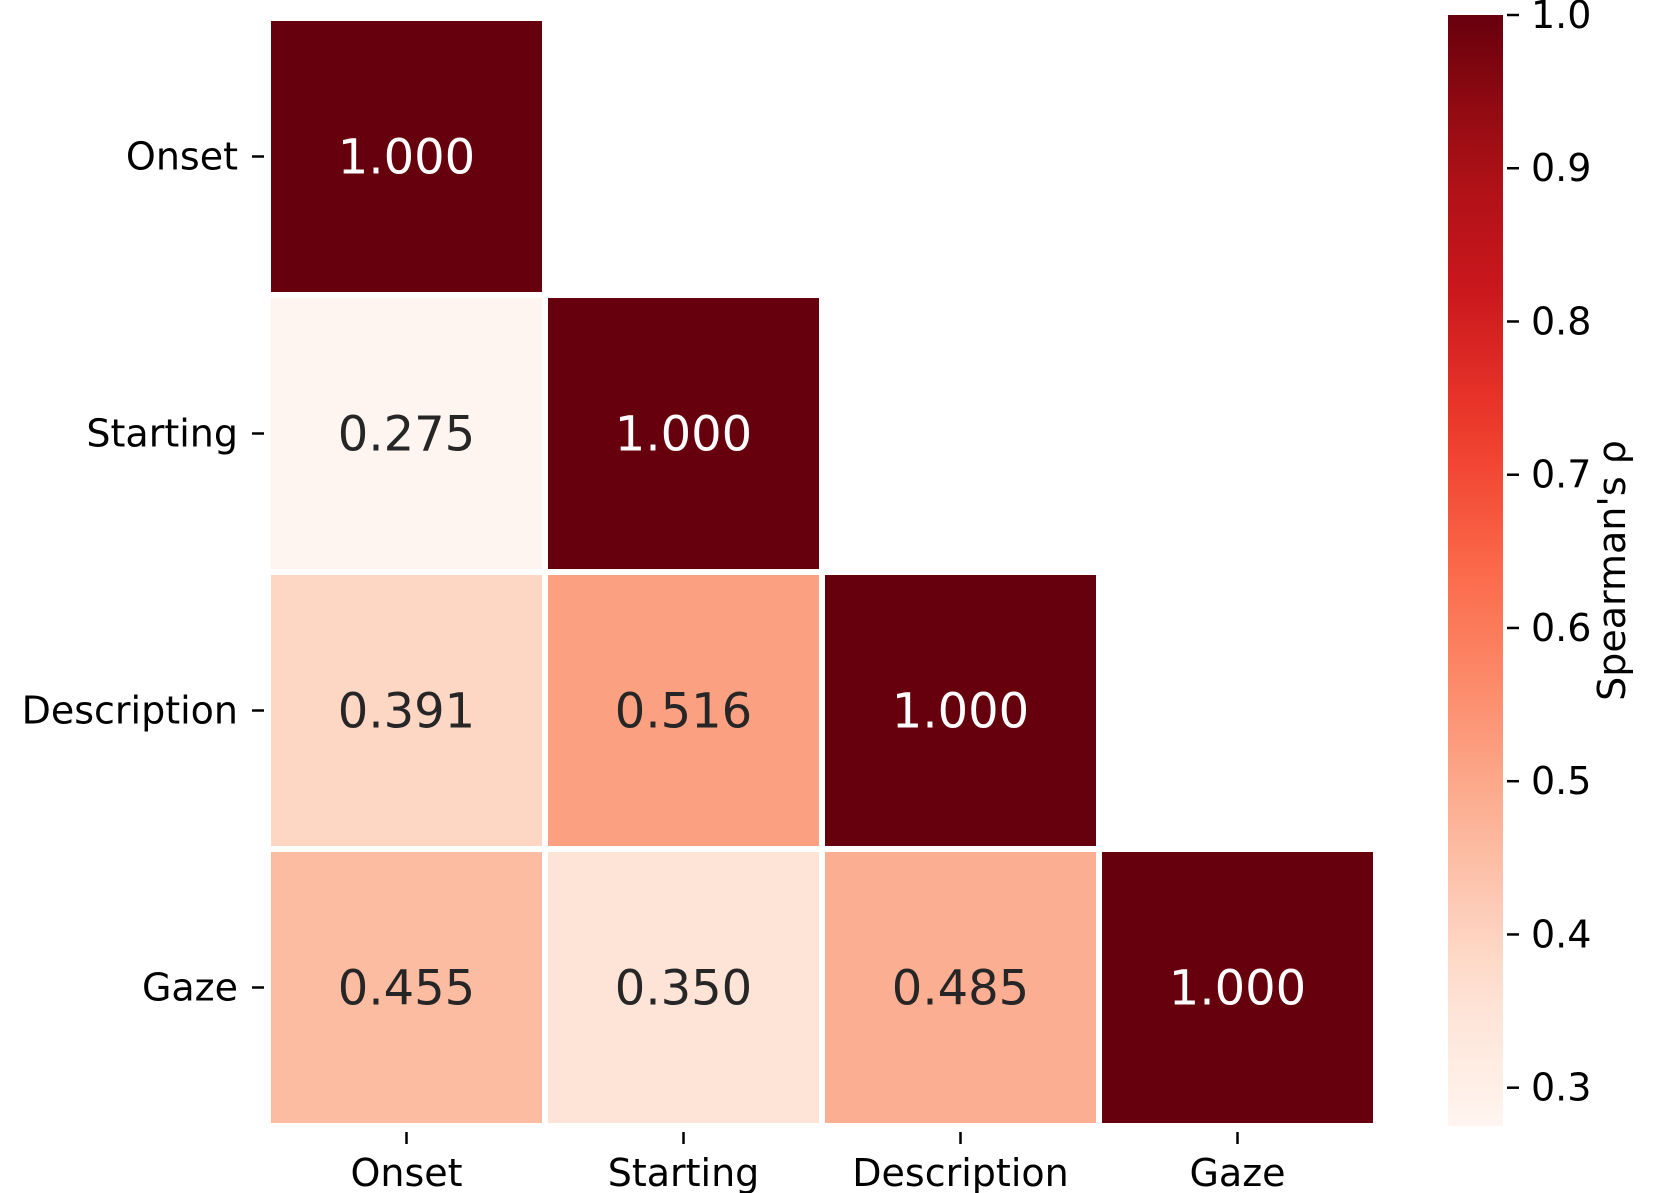 The width and height of the screenshot is (1657, 1193). I want to click on y-tick-label-gaze: Gaze, so click(190, 988).